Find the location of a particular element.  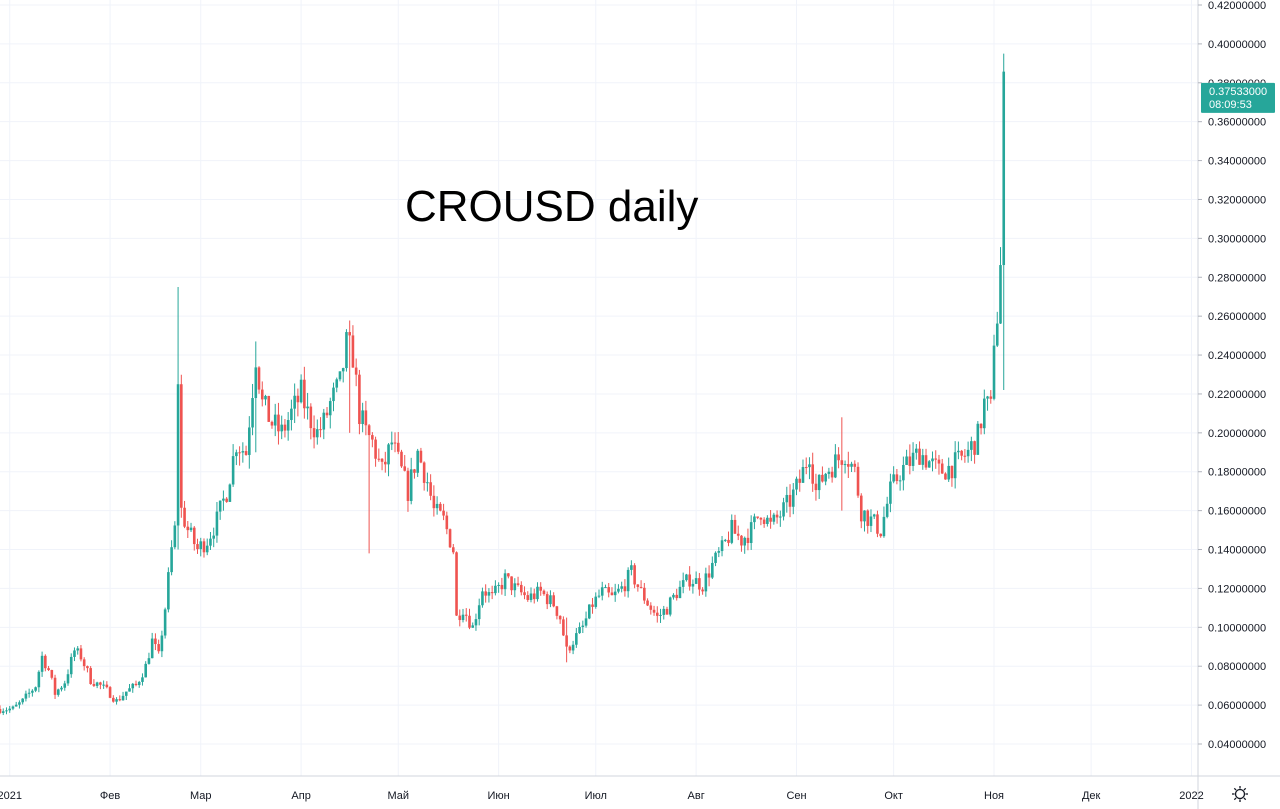

last-price-value: 0.37533000 is located at coordinates (1238, 92).